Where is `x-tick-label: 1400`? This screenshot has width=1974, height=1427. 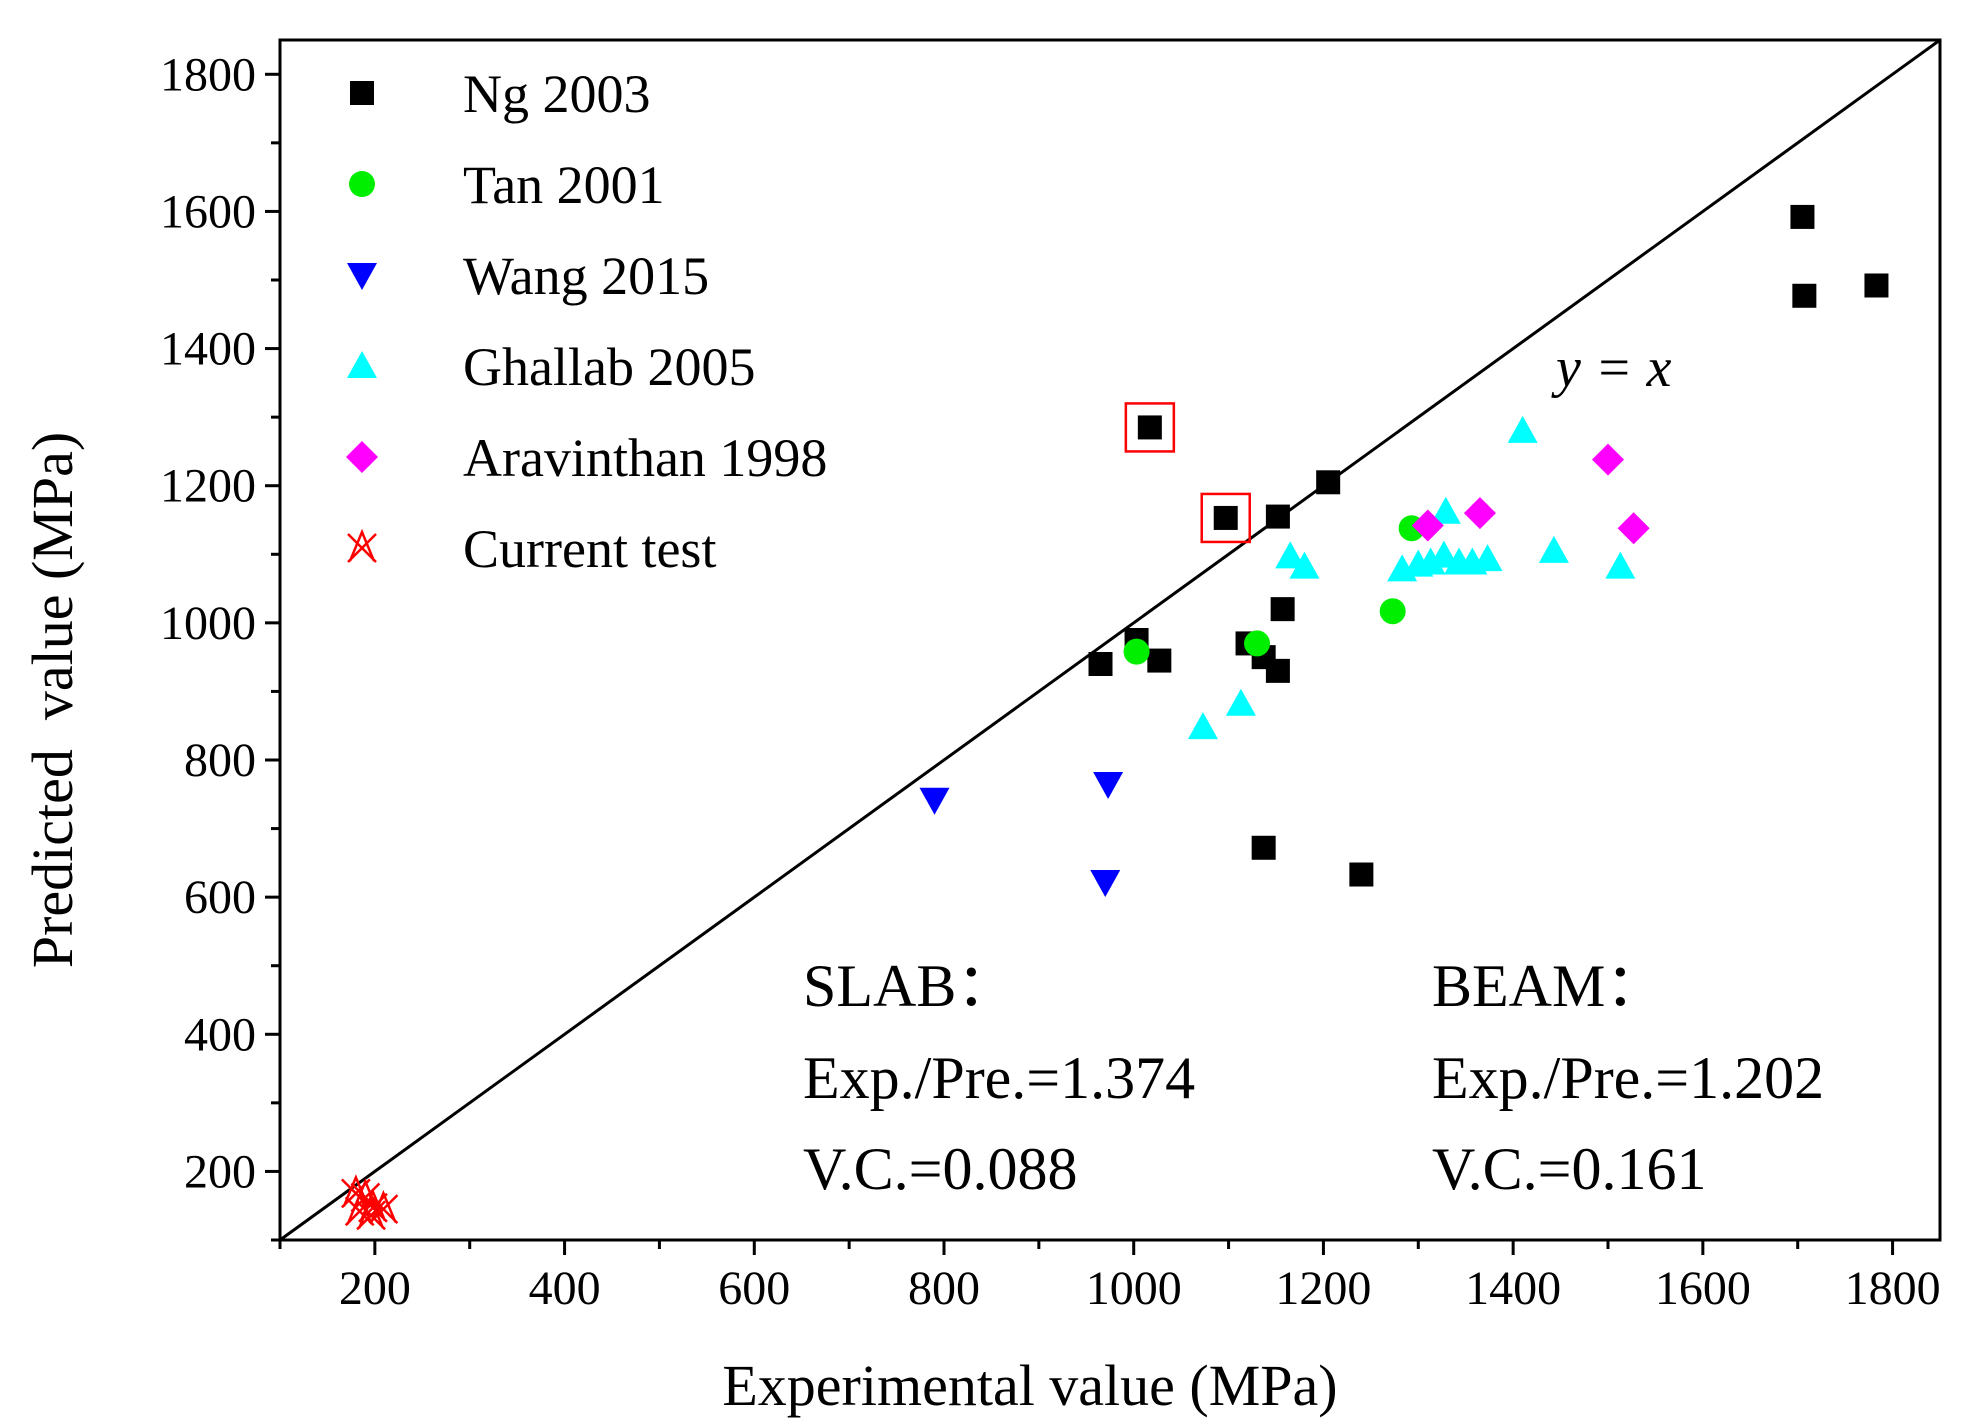 x-tick-label: 1400 is located at coordinates (1513, 1288).